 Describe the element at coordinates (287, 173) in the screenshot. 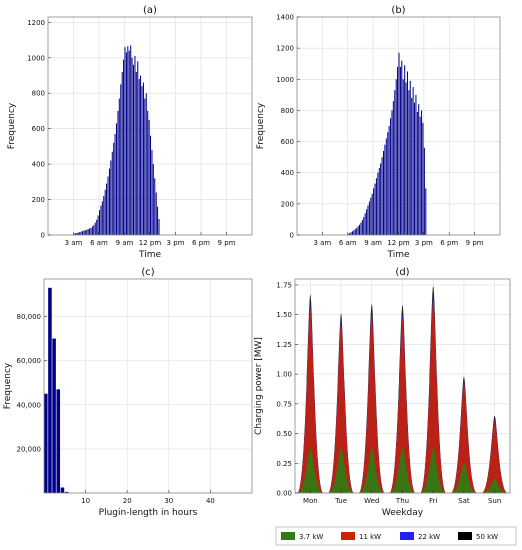

I see `y-tick-label: 400` at that location.